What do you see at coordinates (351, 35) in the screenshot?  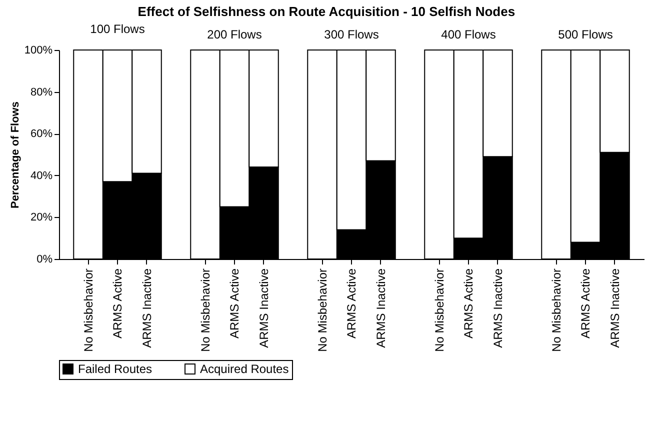 I see `chart-subtitle: 300 Flows` at bounding box center [351, 35].